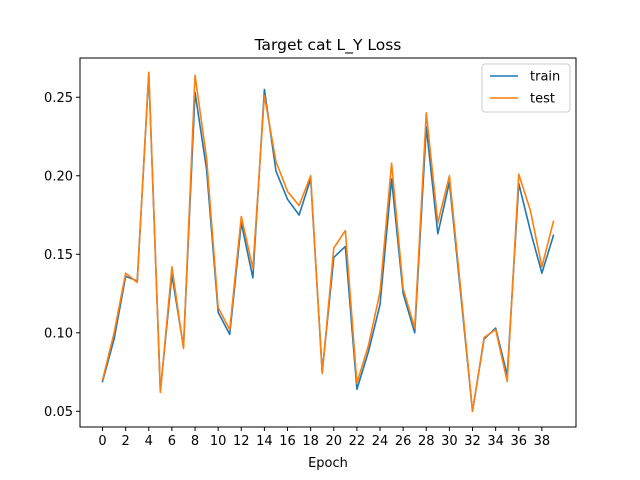 The image size is (640, 480). Describe the element at coordinates (426, 441) in the screenshot. I see `x-tick-label: 28` at that location.